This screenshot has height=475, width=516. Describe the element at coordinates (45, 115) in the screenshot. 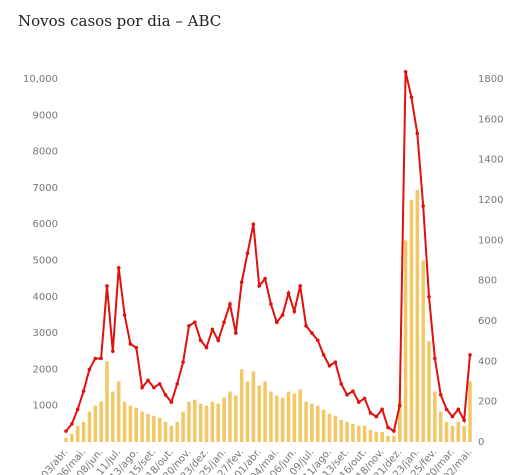

I see `y-tick-label: 9000` at that location.